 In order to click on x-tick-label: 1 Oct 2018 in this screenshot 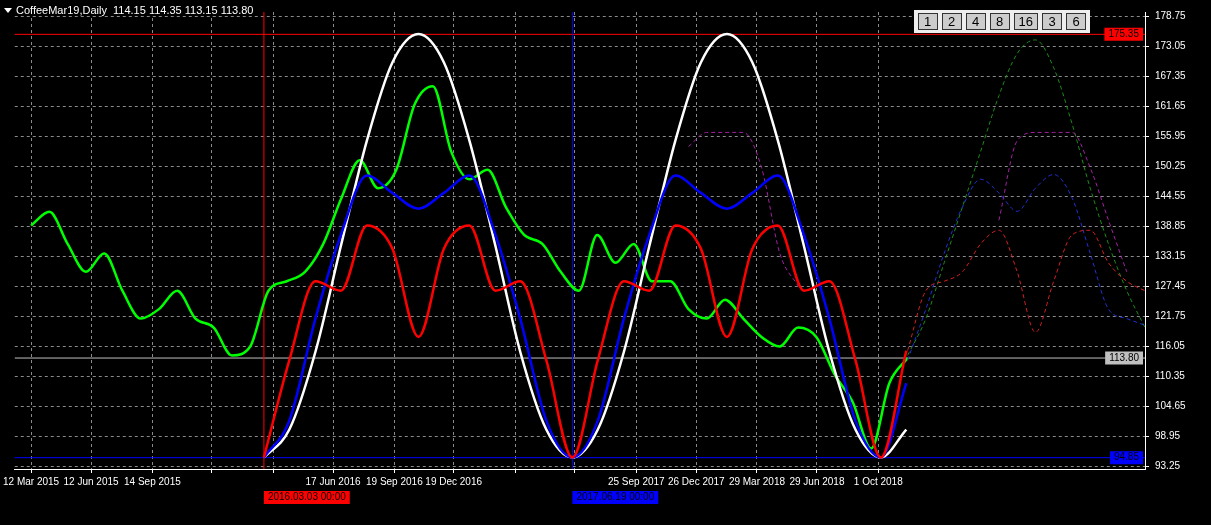, I will do `click(878, 481)`.